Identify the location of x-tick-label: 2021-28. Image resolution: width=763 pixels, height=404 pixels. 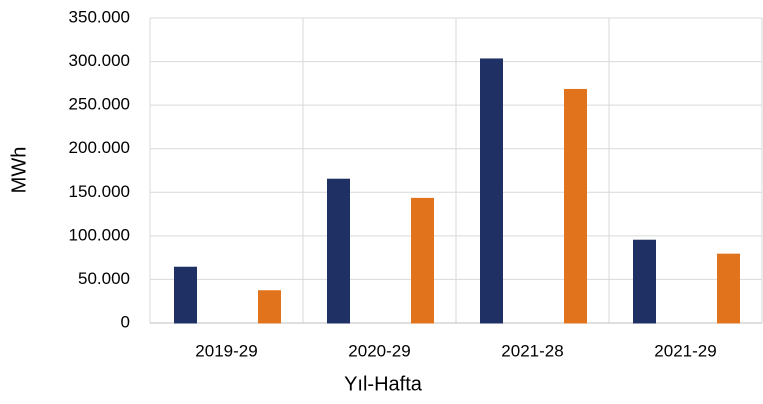
(532, 350).